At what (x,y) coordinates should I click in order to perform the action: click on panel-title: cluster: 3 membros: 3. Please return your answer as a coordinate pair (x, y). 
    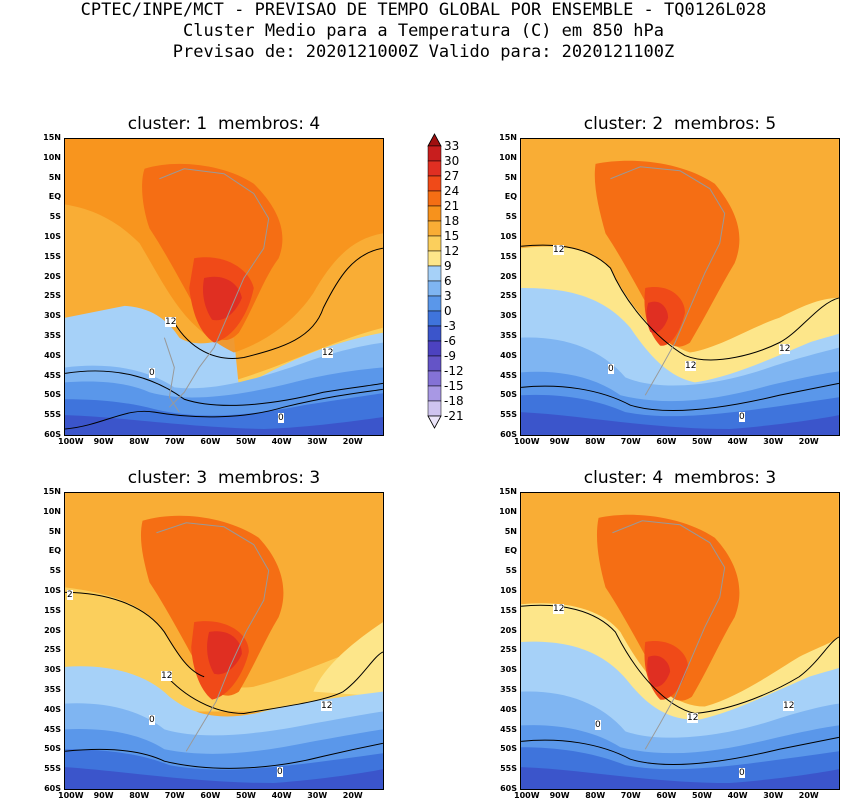
    Looking at the image, I should click on (224, 478).